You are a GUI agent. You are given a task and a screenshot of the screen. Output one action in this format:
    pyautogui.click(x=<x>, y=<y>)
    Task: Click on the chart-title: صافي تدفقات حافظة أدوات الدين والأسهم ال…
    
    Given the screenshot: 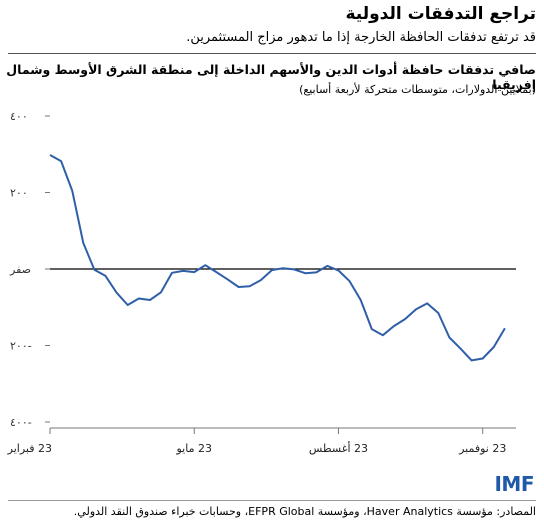 What is the action you would take?
    pyautogui.click(x=271, y=77)
    